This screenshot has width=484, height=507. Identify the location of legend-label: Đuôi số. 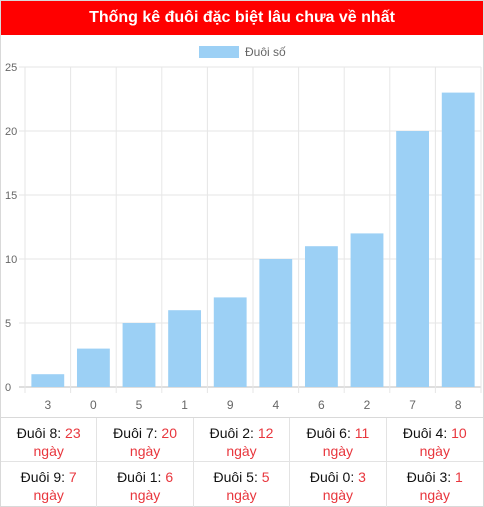
(265, 52).